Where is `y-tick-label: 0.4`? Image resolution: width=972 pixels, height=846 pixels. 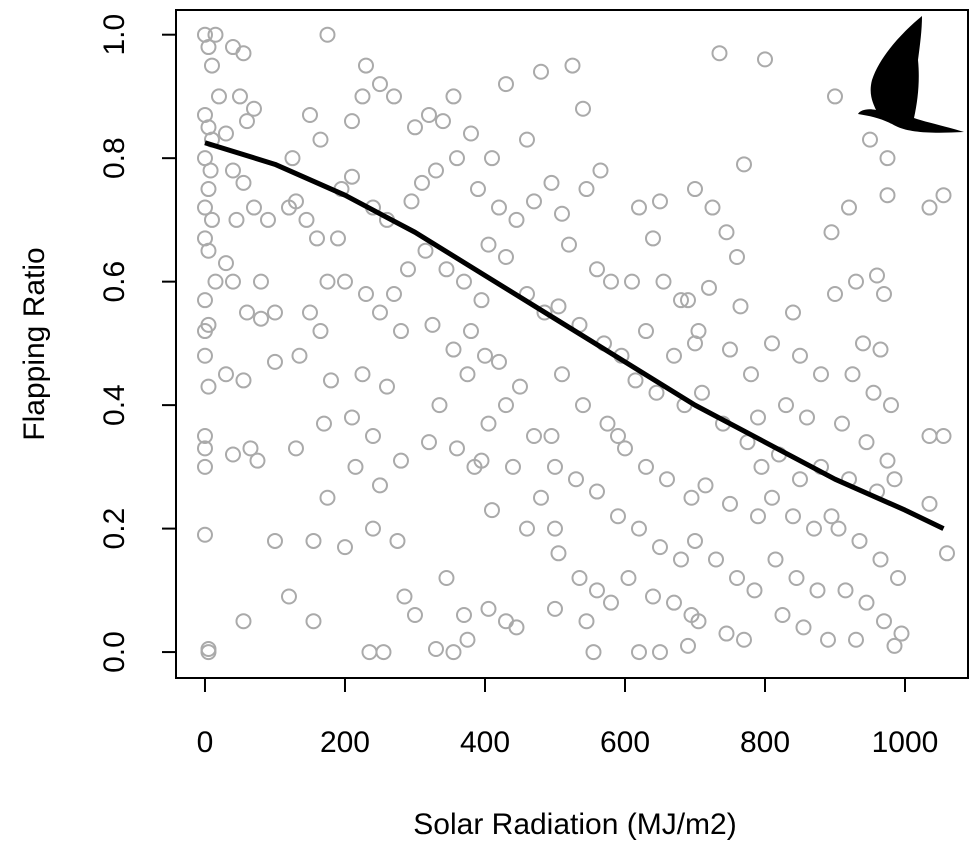 y-tick-label: 0.4 is located at coordinates (114, 405).